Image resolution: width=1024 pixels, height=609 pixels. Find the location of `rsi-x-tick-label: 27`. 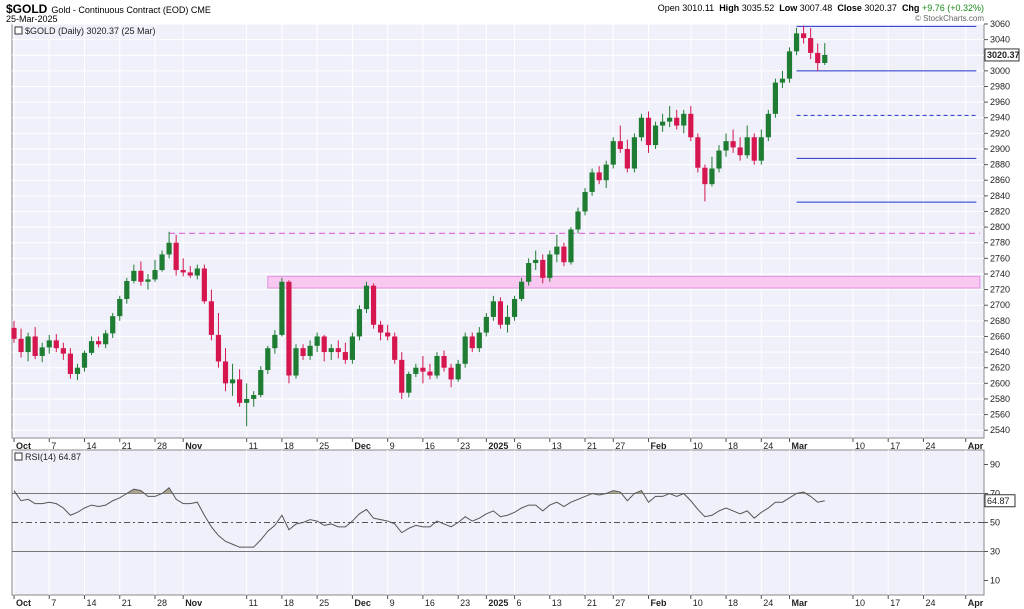

rsi-x-tick-label: 27 is located at coordinates (620, 603).